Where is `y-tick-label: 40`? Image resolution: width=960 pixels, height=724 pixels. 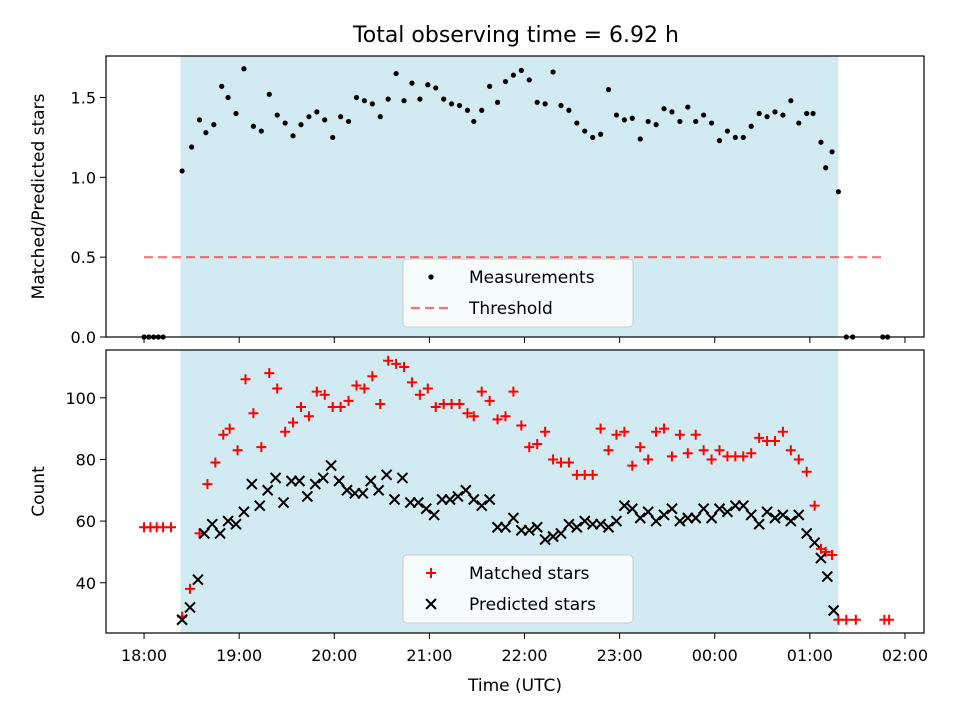 y-tick-label: 40 is located at coordinates (86, 583).